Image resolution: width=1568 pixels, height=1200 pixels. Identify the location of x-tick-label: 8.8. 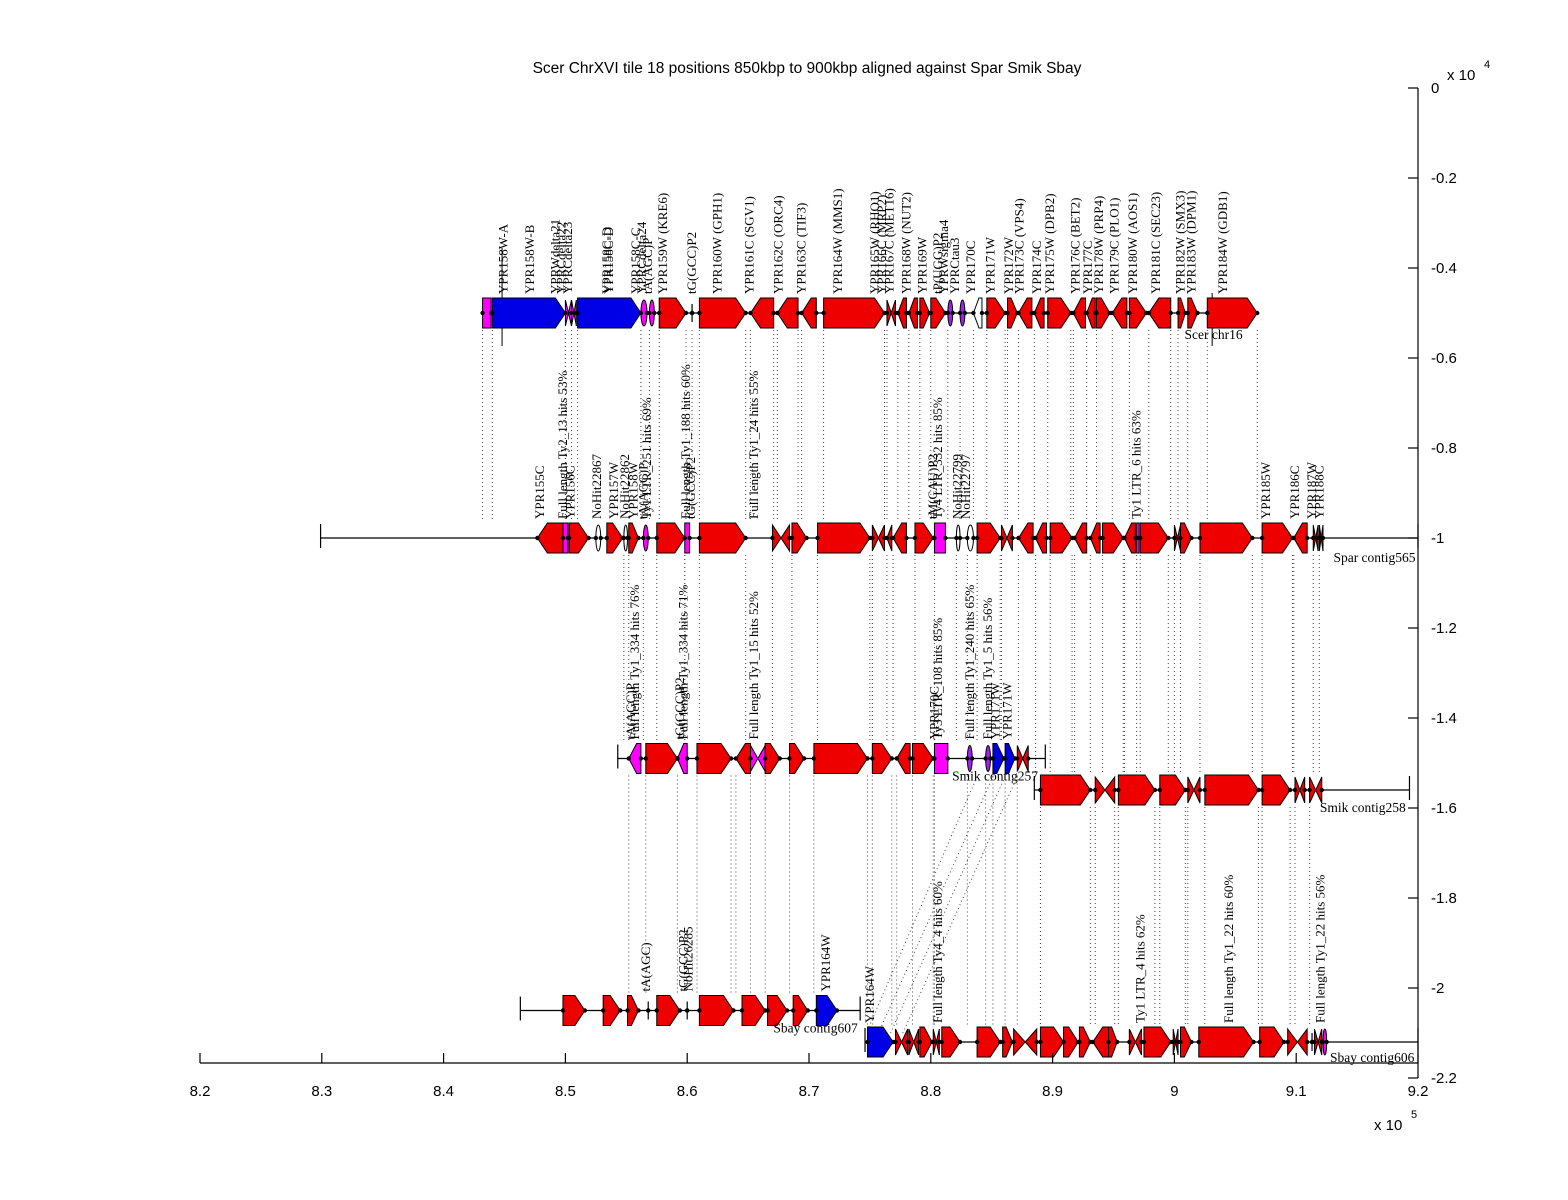
(930, 1091).